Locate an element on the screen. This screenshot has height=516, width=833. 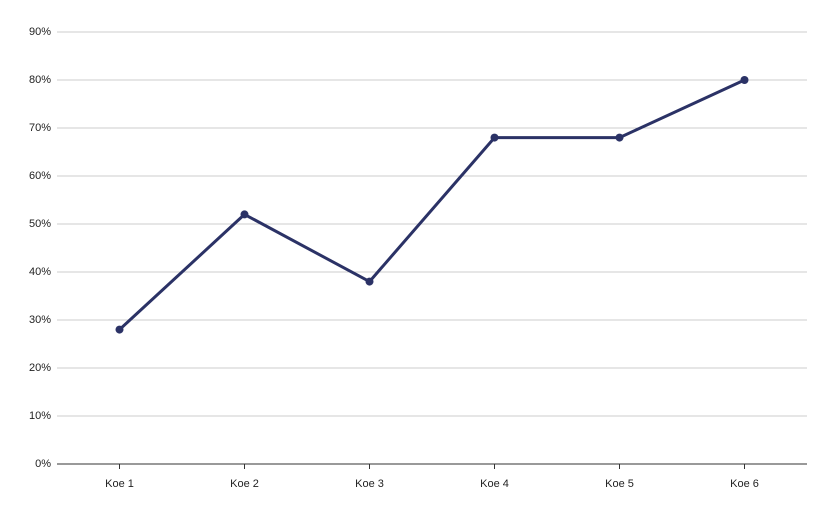
x-tick-label: Koe 4 is located at coordinates (494, 484).